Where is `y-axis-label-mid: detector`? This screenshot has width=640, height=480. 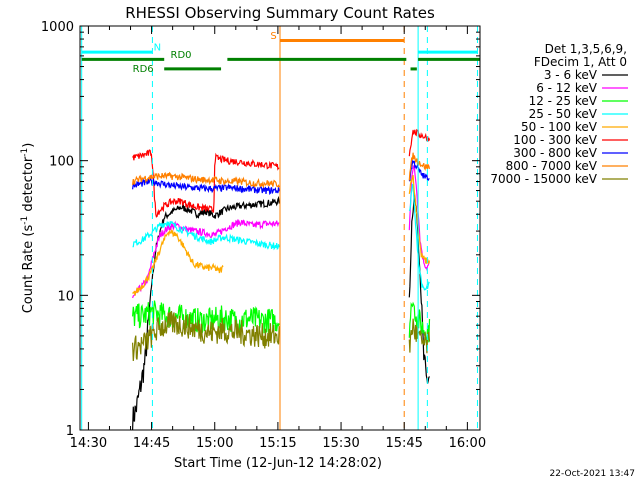 y-axis-label-mid: detector is located at coordinates (28, 186).